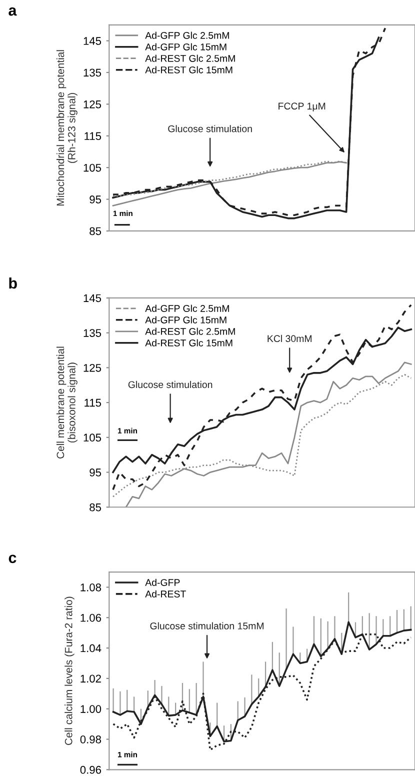 This screenshot has height=779, width=415. Describe the element at coordinates (67, 402) in the screenshot. I see `y-axis-title: Cell membrane potential (bisoxonol signal)` at that location.